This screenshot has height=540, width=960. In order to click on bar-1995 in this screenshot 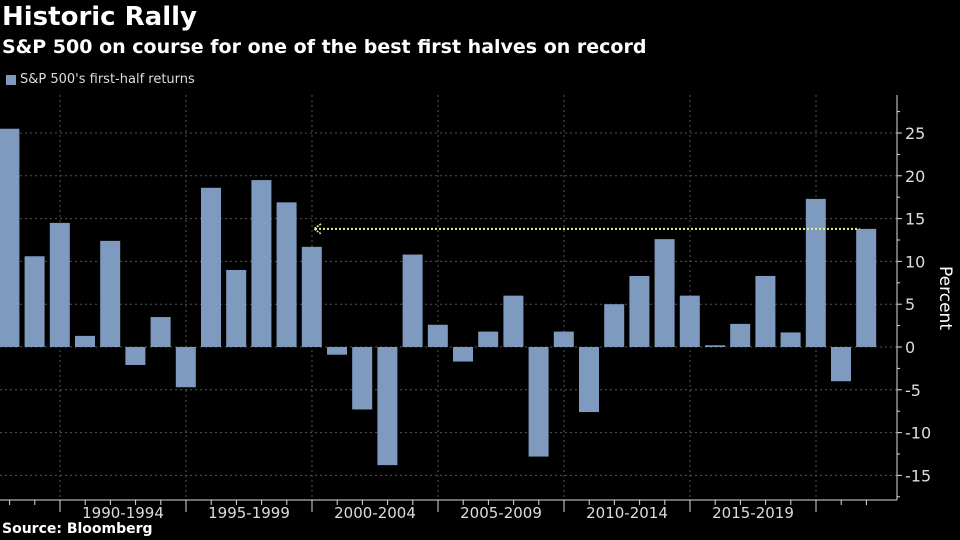, I will do `click(211, 267)`.